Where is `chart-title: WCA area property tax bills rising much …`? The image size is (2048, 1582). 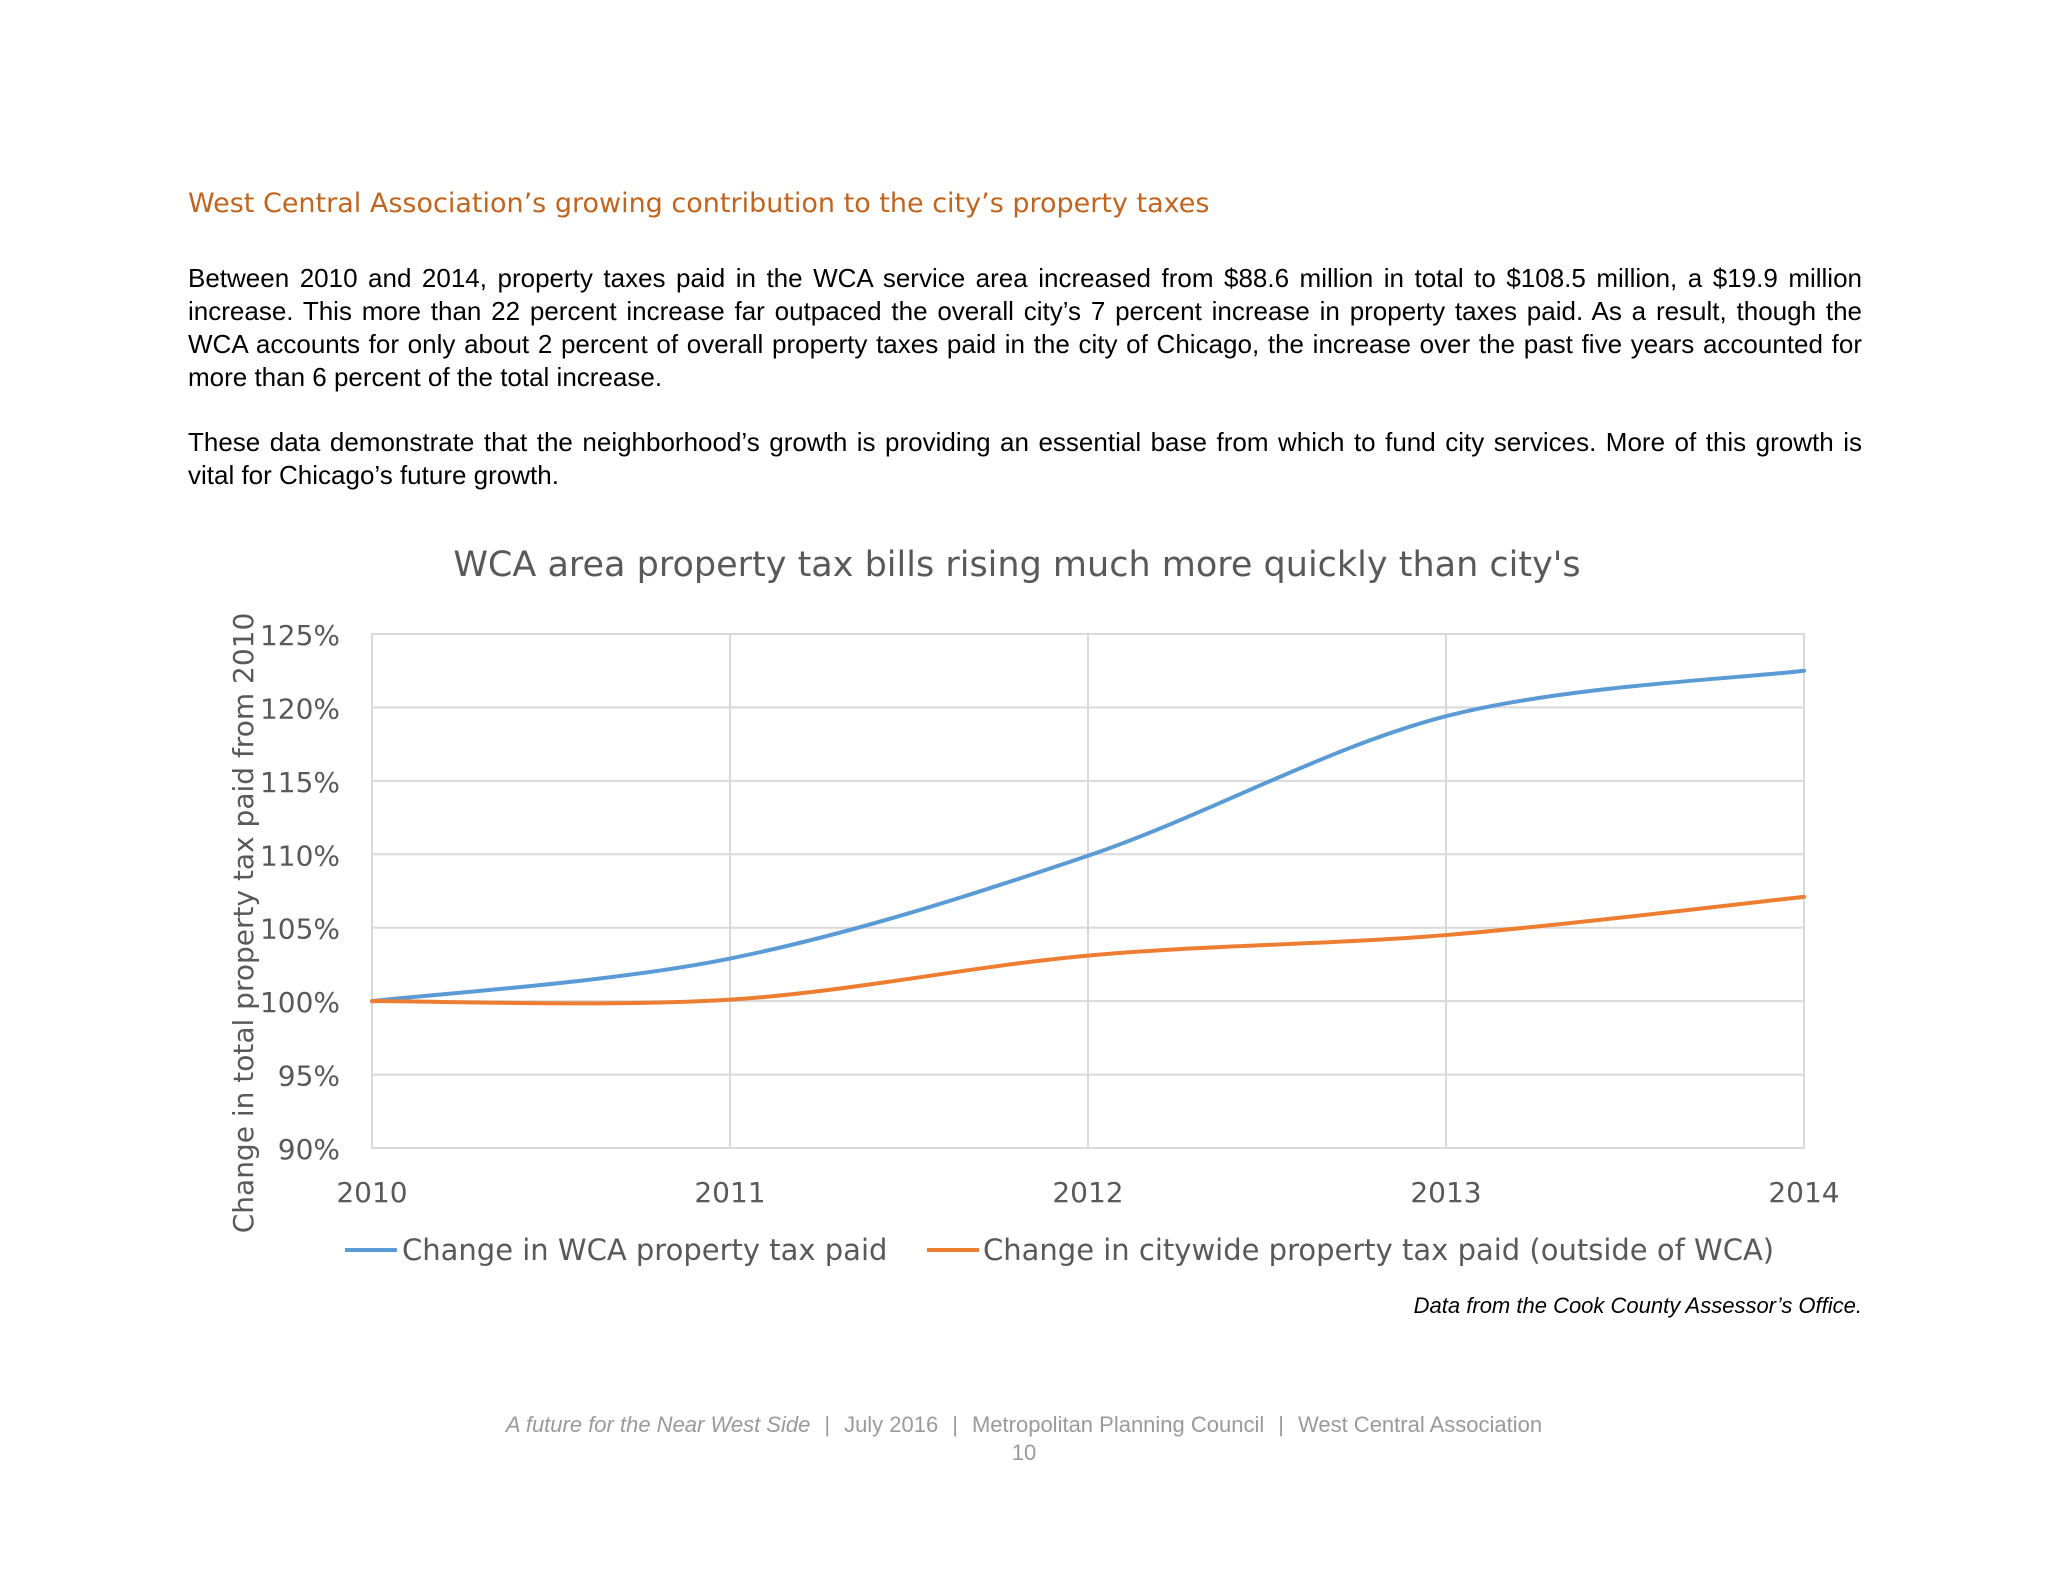
chart-title: WCA area property tax bills rising much … is located at coordinates (1016, 565).